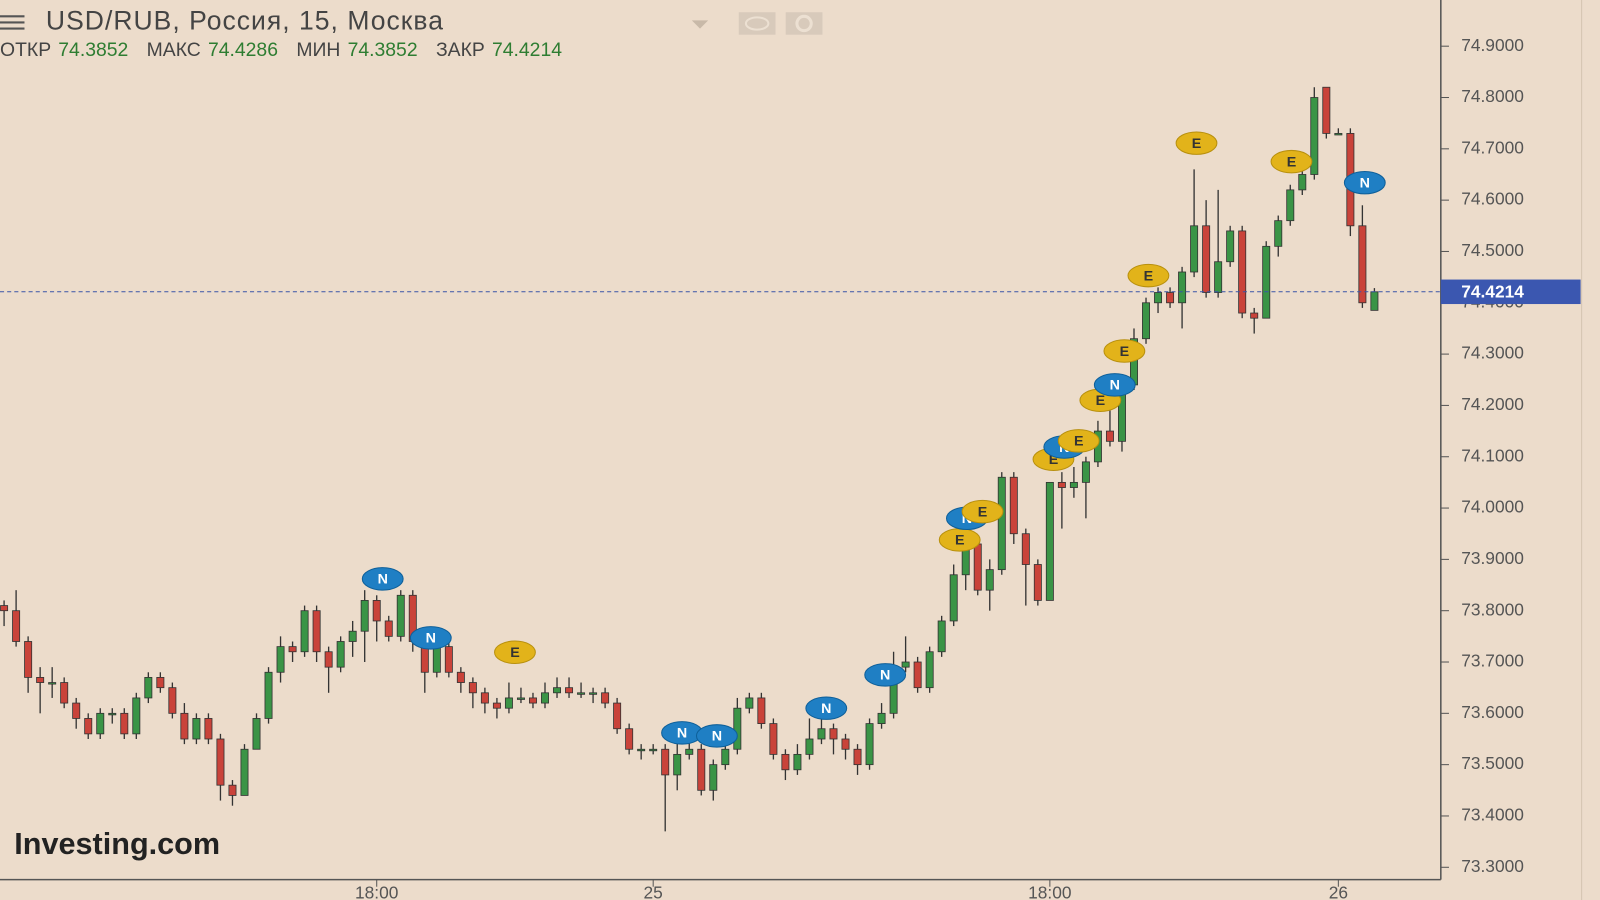  What do you see at coordinates (12, 22) in the screenshot?
I see `menu-icon` at bounding box center [12, 22].